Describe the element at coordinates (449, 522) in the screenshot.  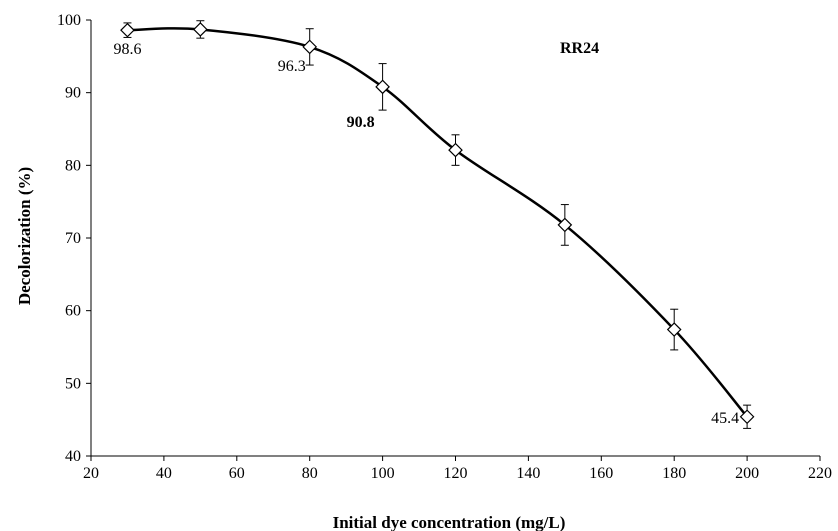
I see `x-axis-title: Initial dye concentration (mg/L)` at that location.